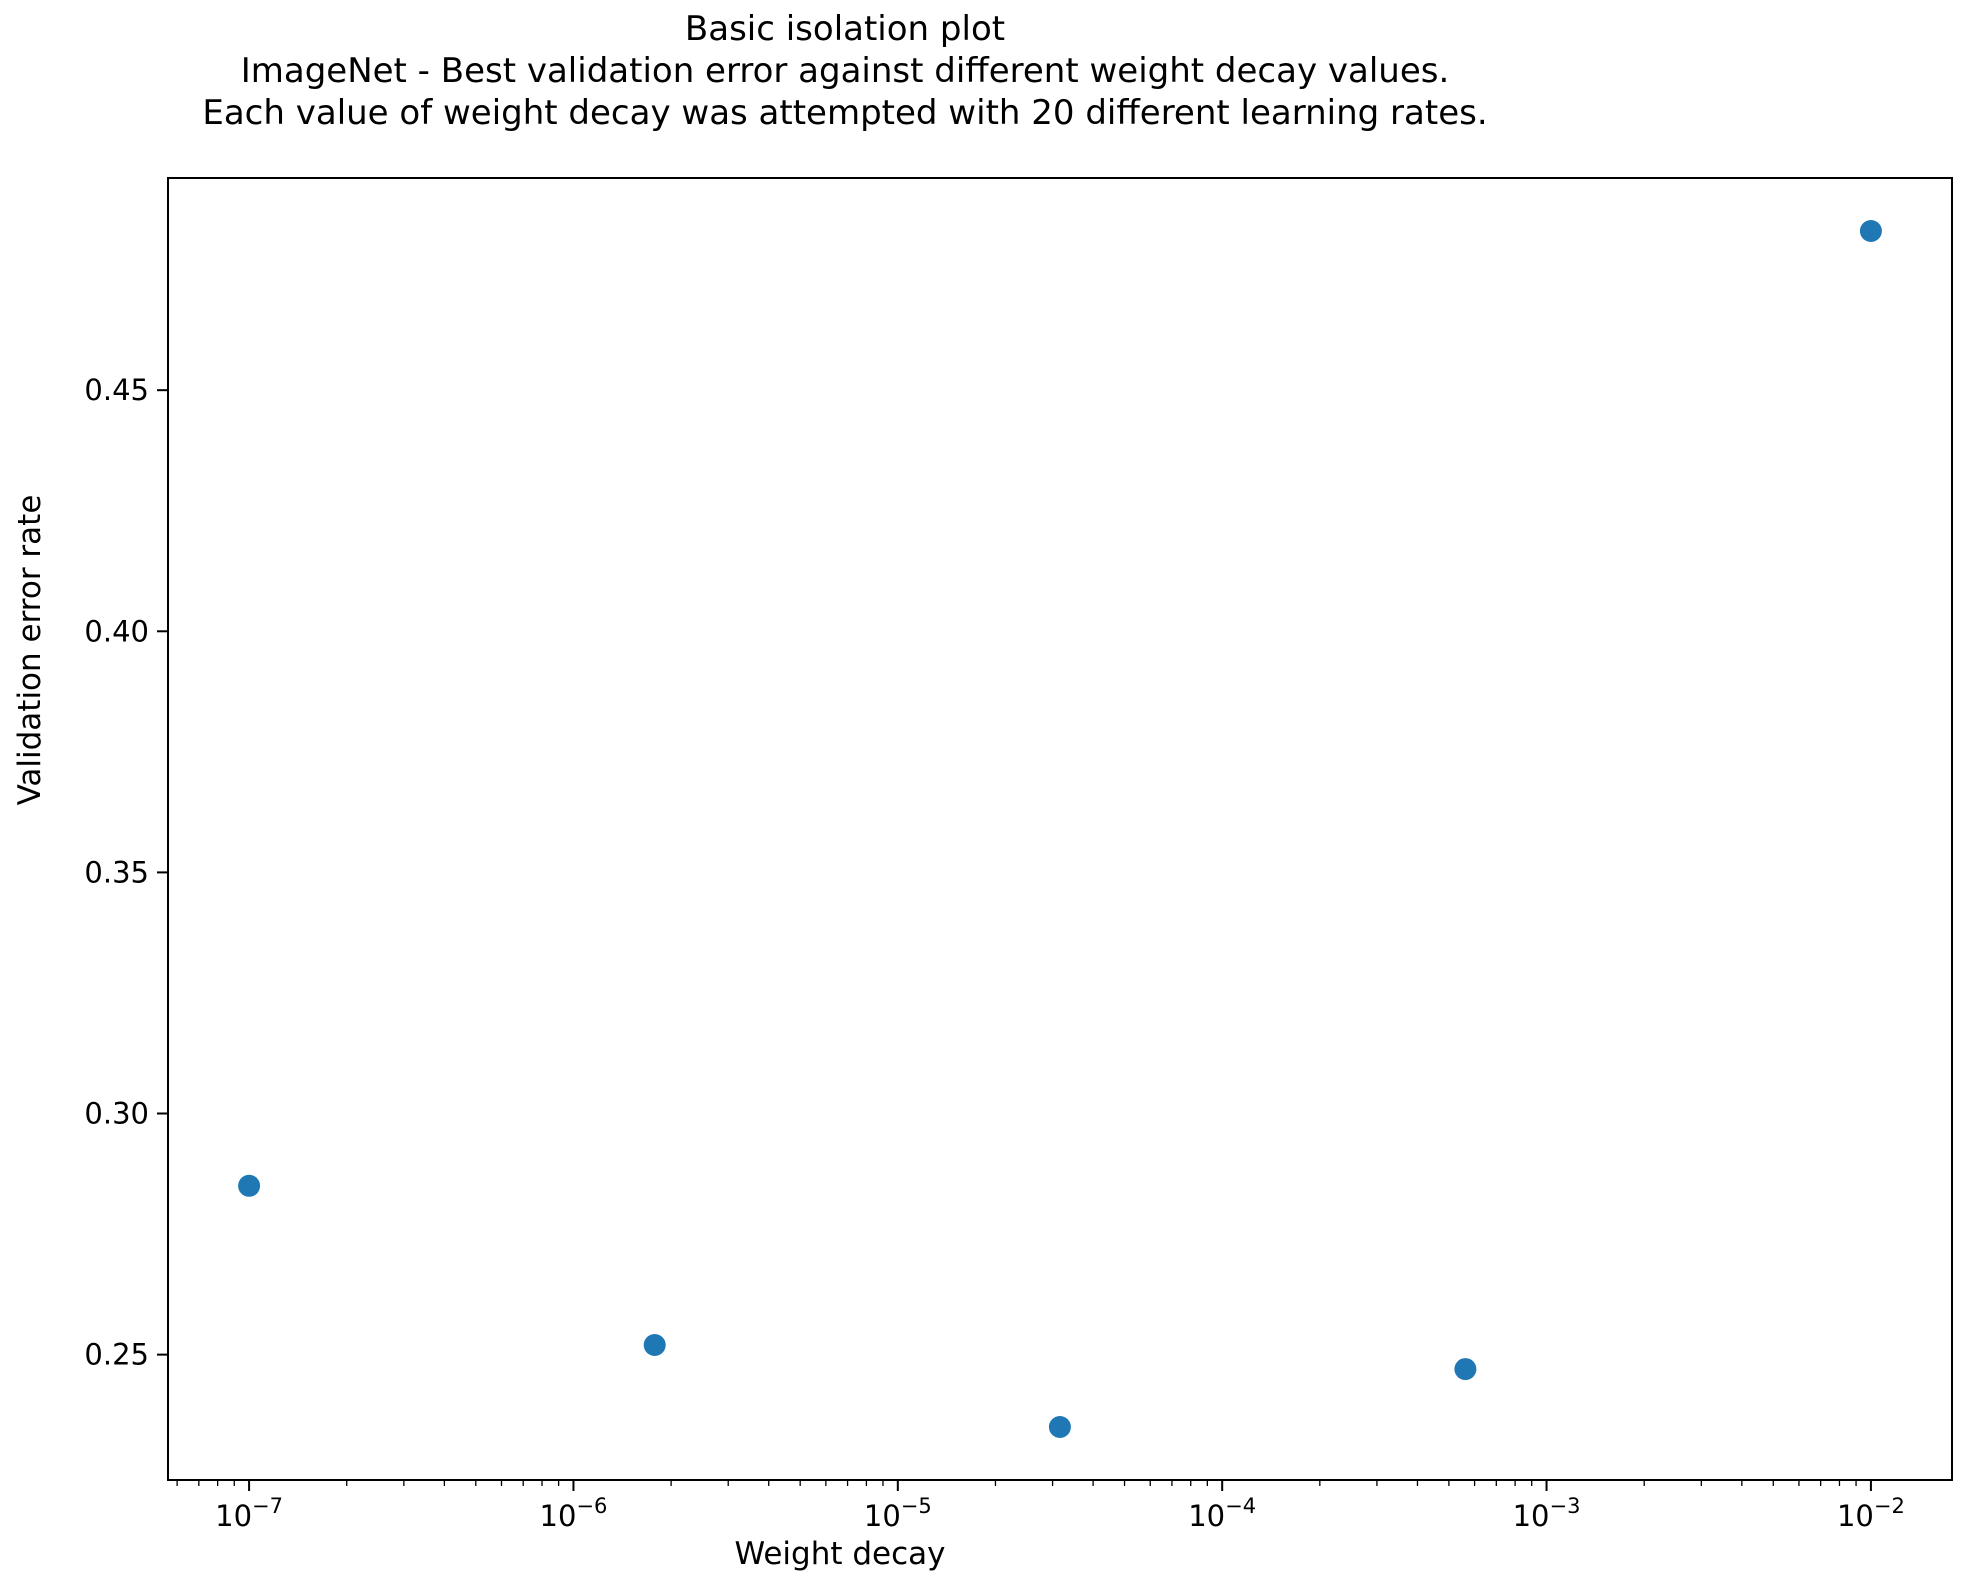 This screenshot has height=1594, width=1980. I want to click on x-tick-label: 10⁻², so click(1871, 1513).